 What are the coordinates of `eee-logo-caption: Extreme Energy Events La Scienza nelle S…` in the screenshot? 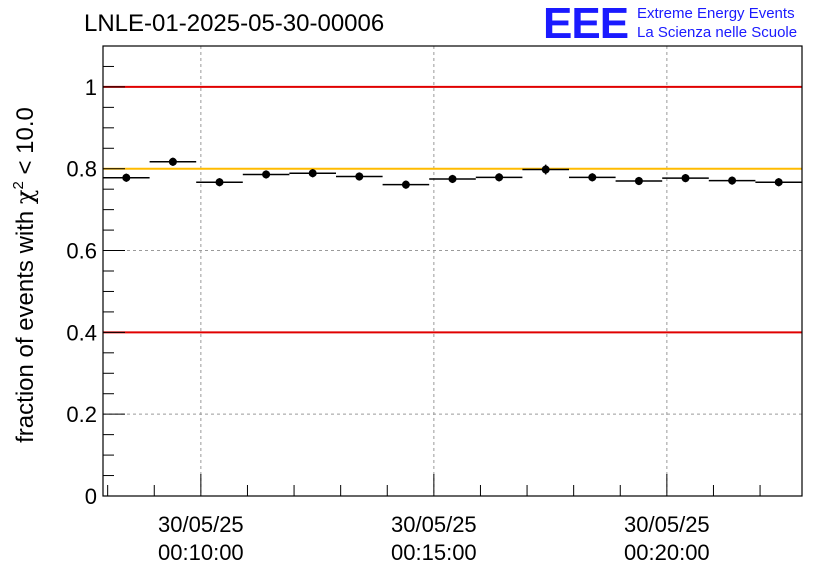 It's located at (717, 23).